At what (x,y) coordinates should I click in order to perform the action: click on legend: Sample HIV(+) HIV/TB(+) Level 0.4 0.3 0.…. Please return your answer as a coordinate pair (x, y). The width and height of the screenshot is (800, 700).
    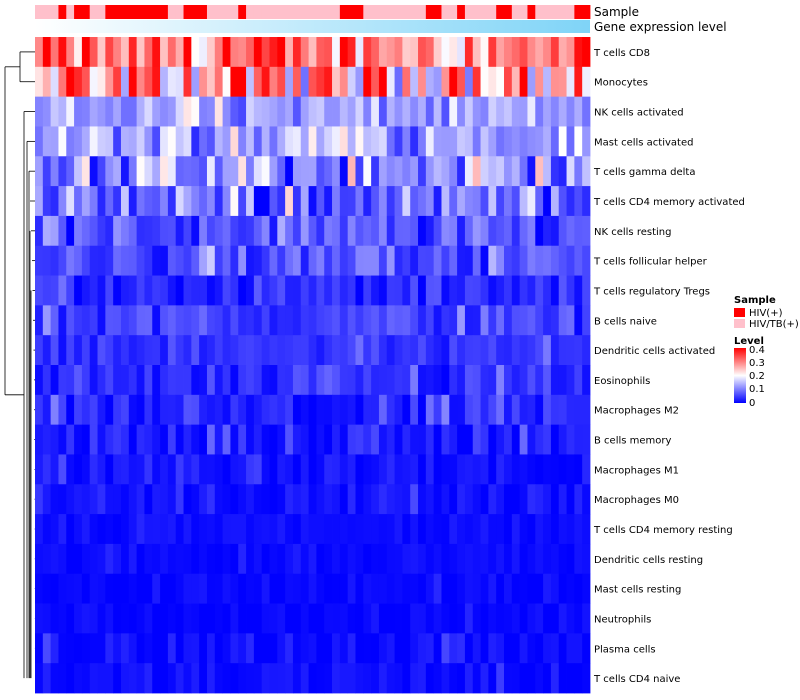
    Looking at the image, I should click on (766, 352).